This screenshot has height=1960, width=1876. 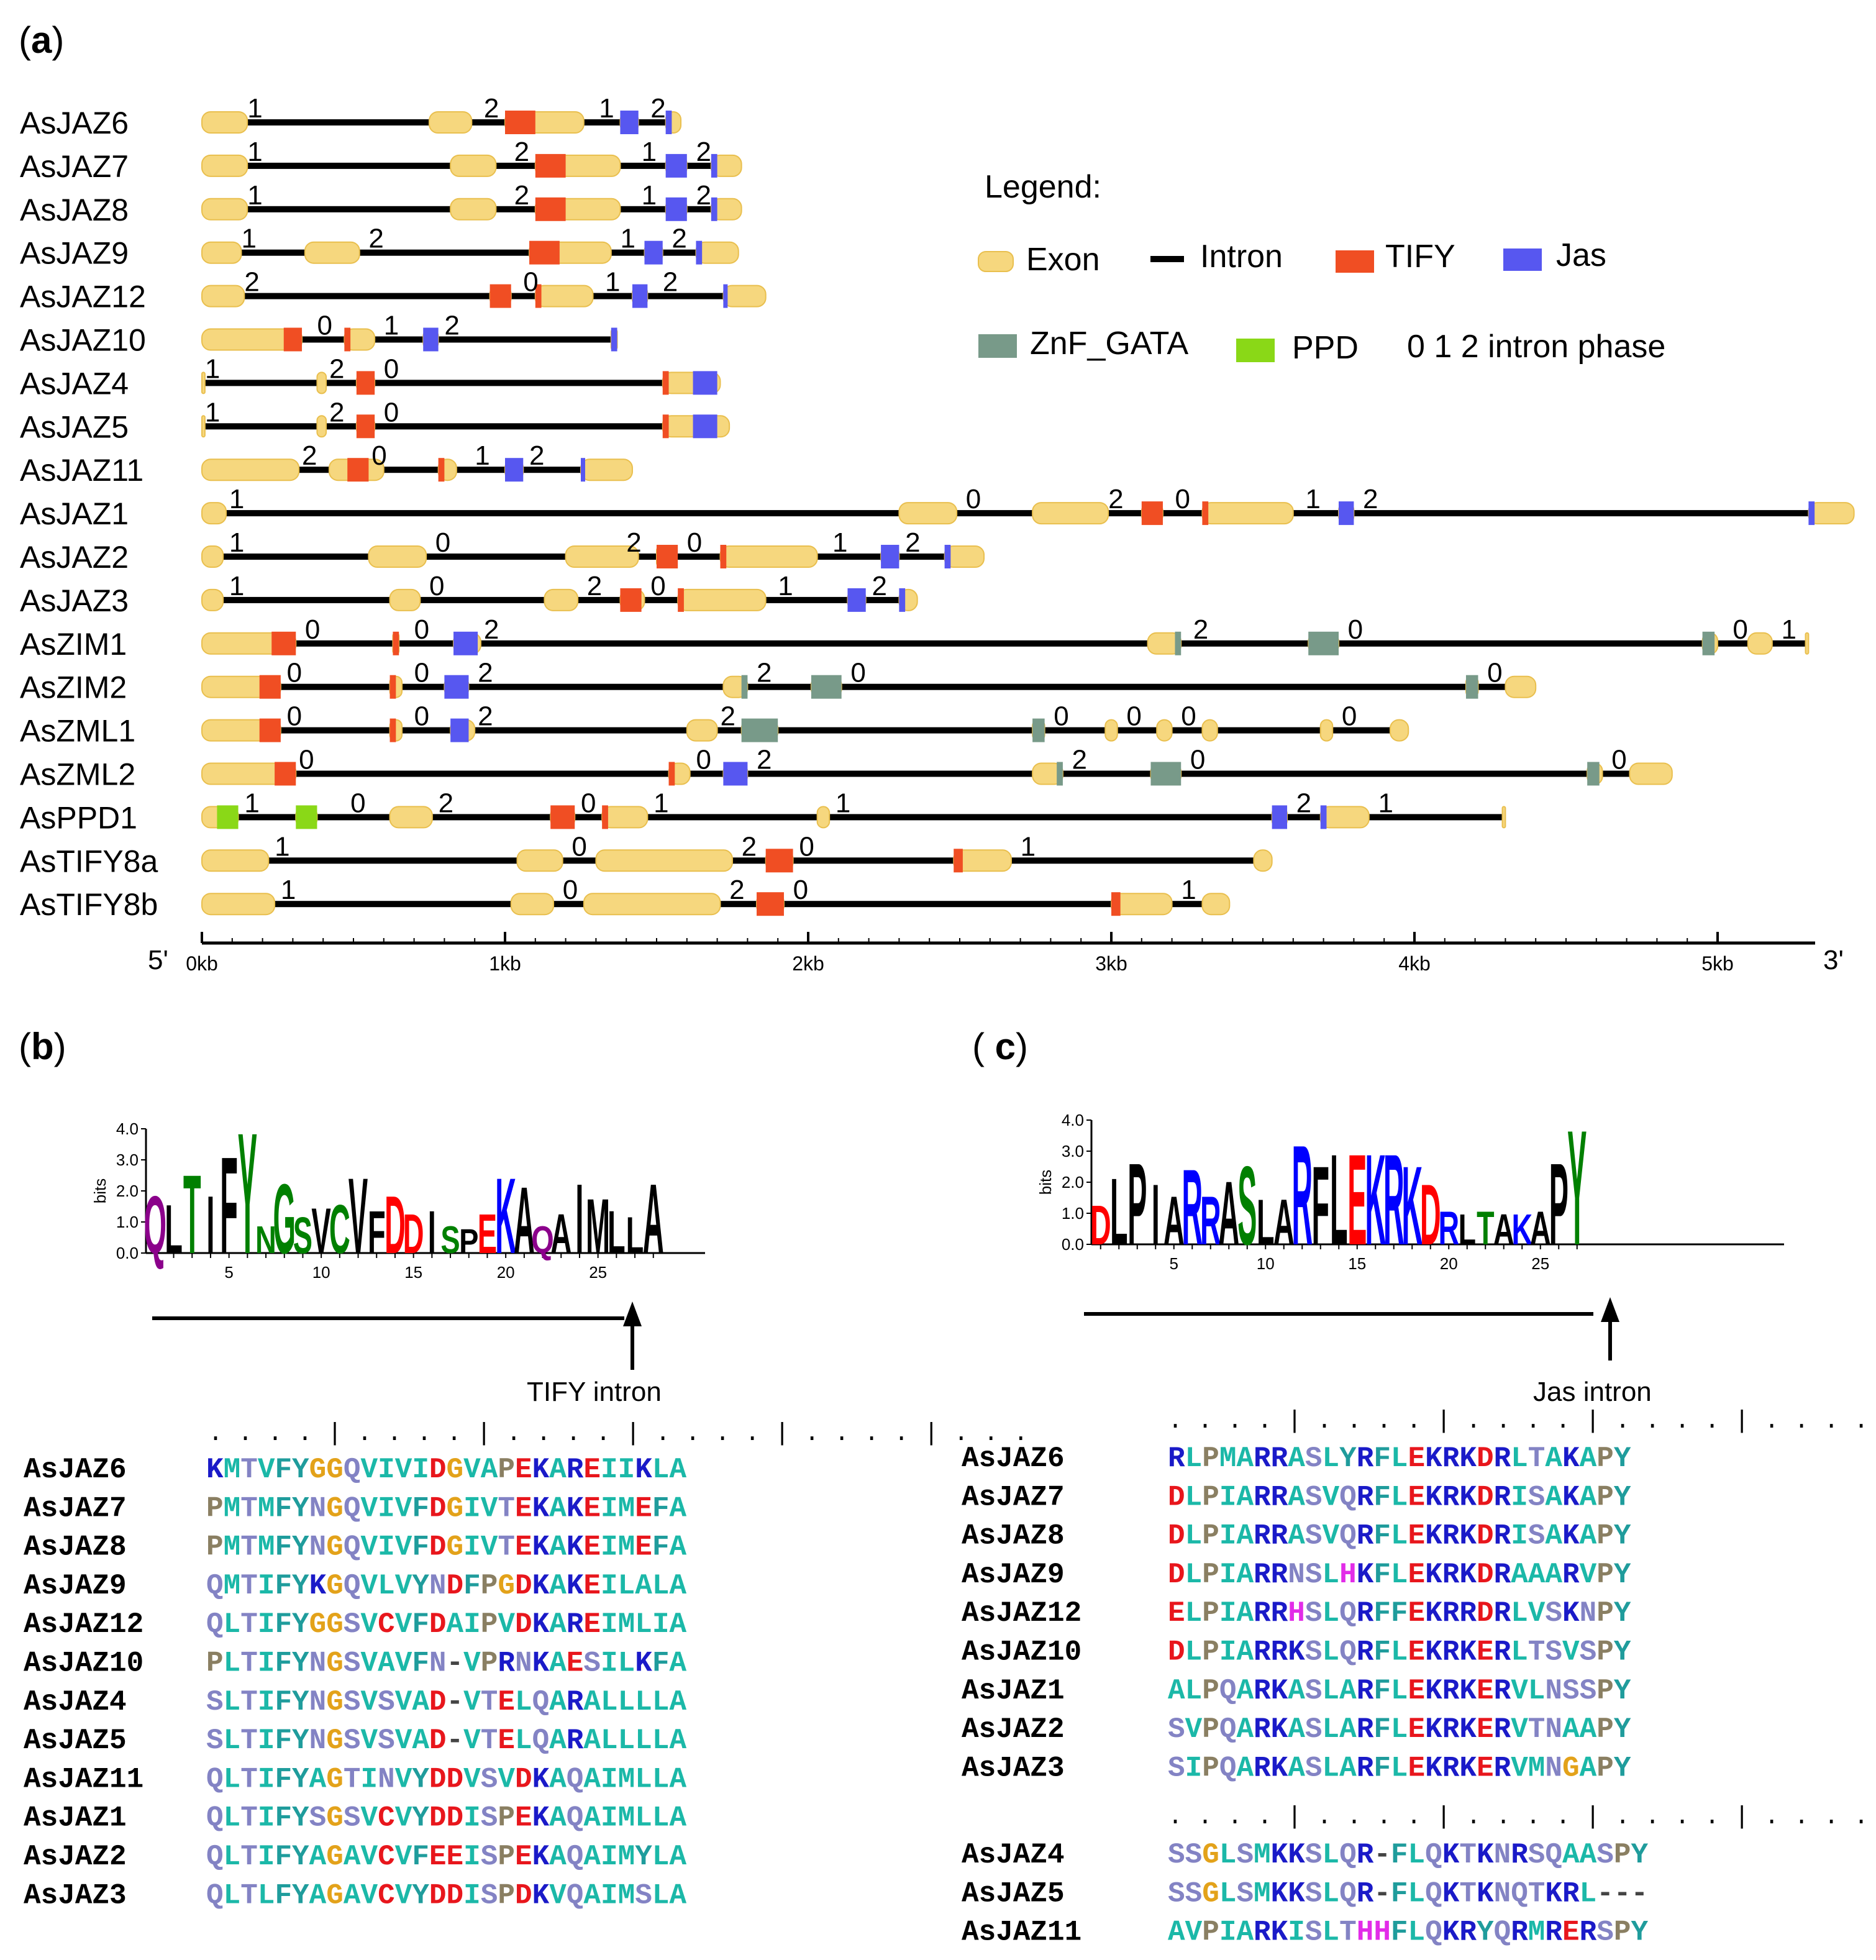 I want to click on alignment-row: AsJAZ4 SSGLSMKKSLQR-FLQKTKNRSQAASPY, so click(x=1305, y=1855).